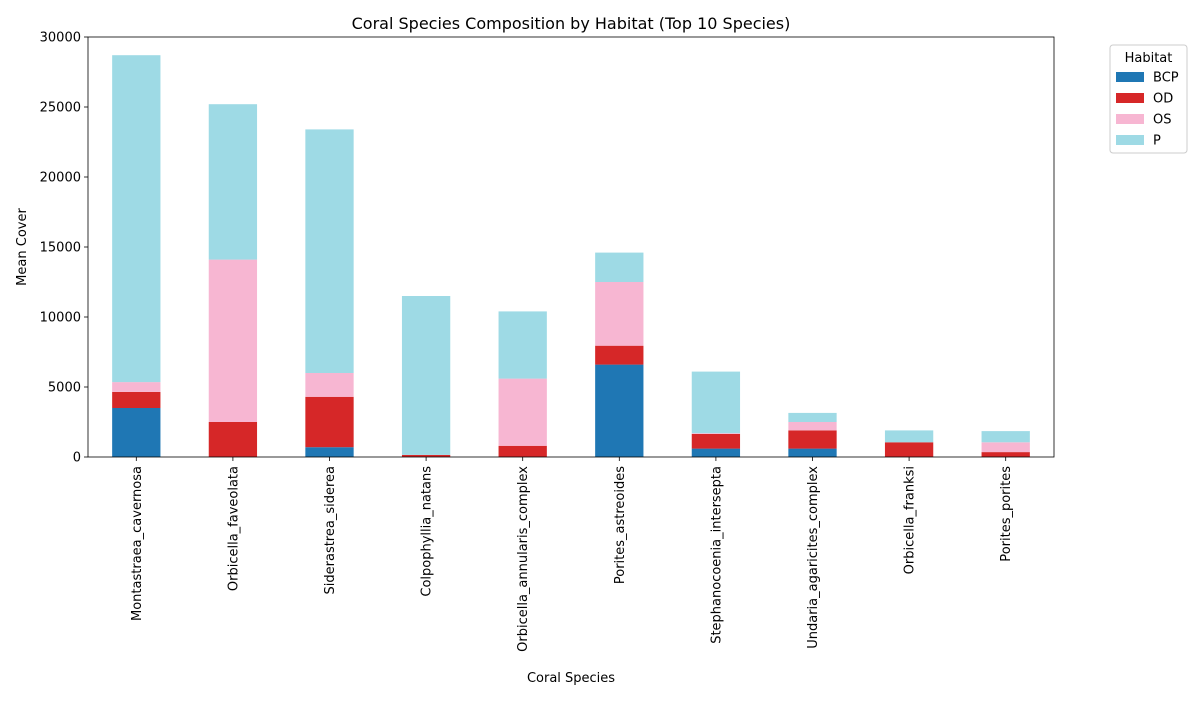 This screenshot has width=1200, height=704. I want to click on x-axis-label: Coral Species, so click(571, 678).